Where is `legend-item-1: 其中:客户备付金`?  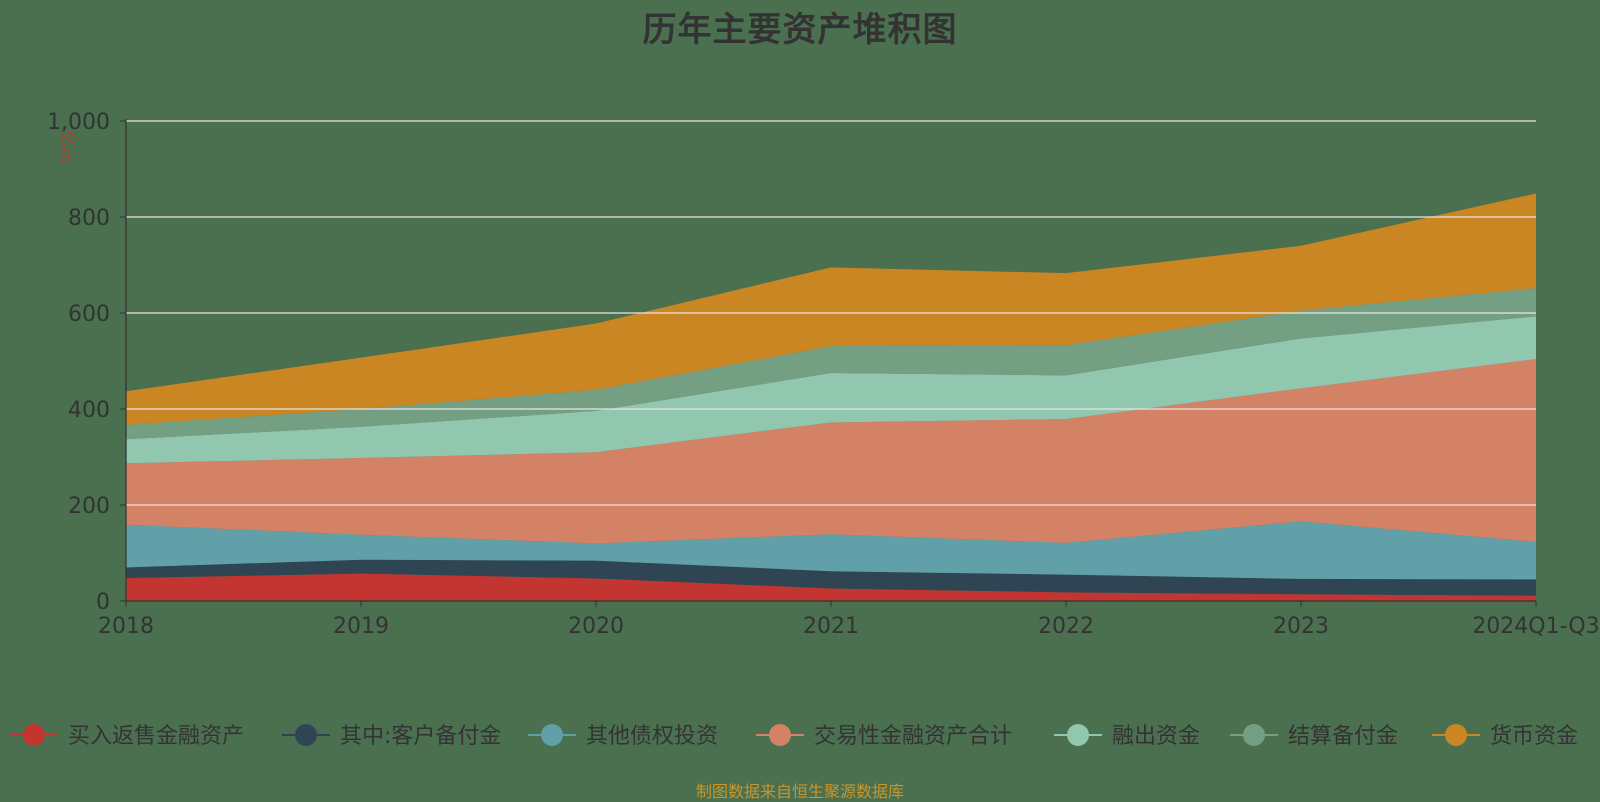 legend-item-1: 其中:客户备付金 is located at coordinates (391, 736).